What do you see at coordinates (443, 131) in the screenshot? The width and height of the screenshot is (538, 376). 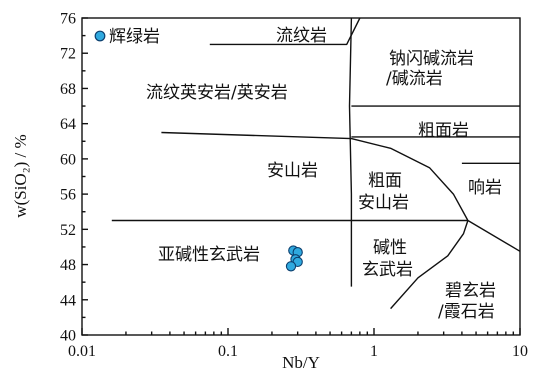 I see `field-label-trachyte: 粗面岩` at bounding box center [443, 131].